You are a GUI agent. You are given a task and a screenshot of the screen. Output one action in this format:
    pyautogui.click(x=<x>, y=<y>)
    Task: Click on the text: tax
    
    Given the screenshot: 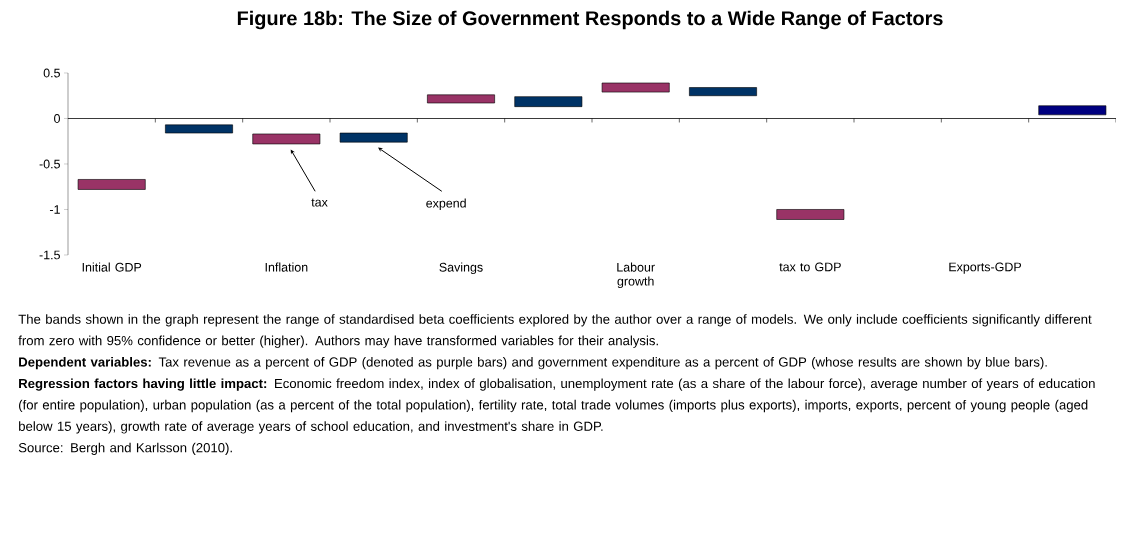 What is the action you would take?
    pyautogui.click(x=319, y=202)
    